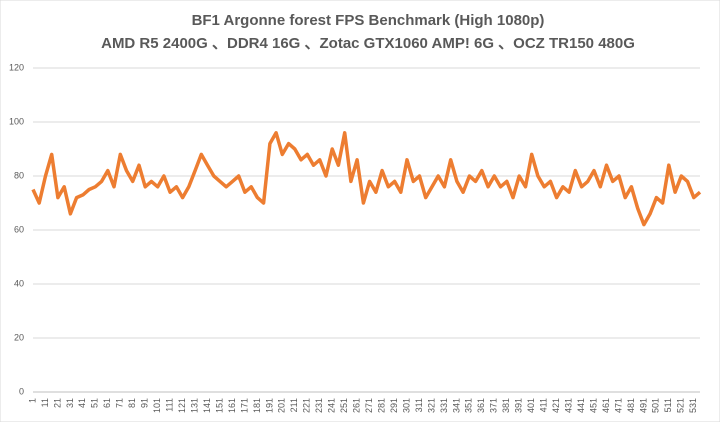 Image resolution: width=720 pixels, height=422 pixels. Describe the element at coordinates (19, 283) in the screenshot. I see `y-tick-label: 40` at that location.